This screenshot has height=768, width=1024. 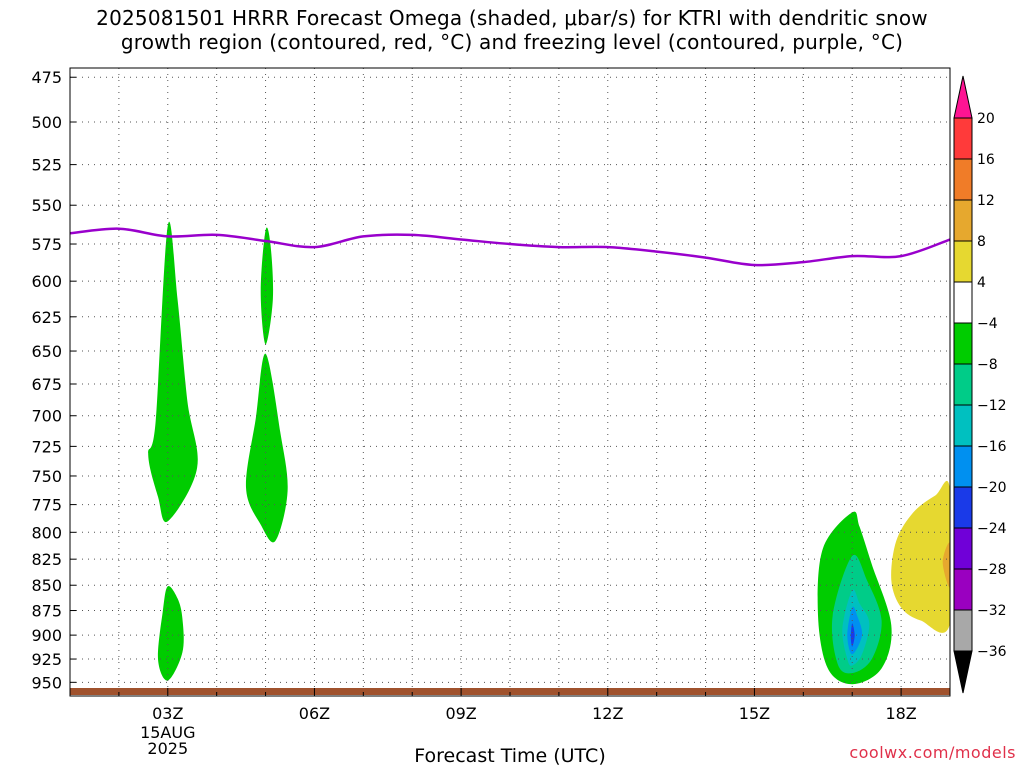 I want to click on y-tick-label: 875, so click(x=46, y=611).